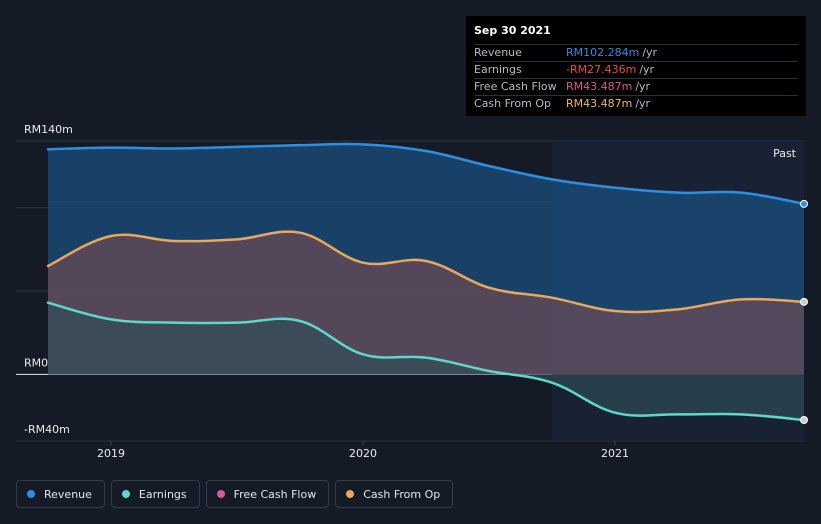 The image size is (821, 524). What do you see at coordinates (498, 52) in the screenshot?
I see `tooltip-label: Revenue` at bounding box center [498, 52].